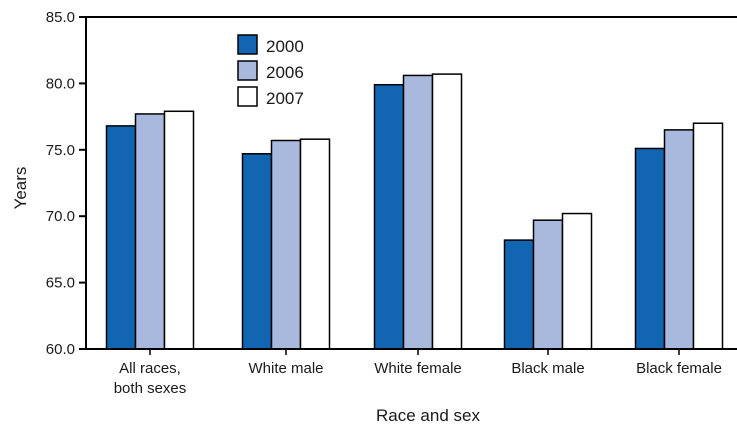 The image size is (737, 430). What do you see at coordinates (547, 368) in the screenshot?
I see `x-category-label: Black male` at bounding box center [547, 368].